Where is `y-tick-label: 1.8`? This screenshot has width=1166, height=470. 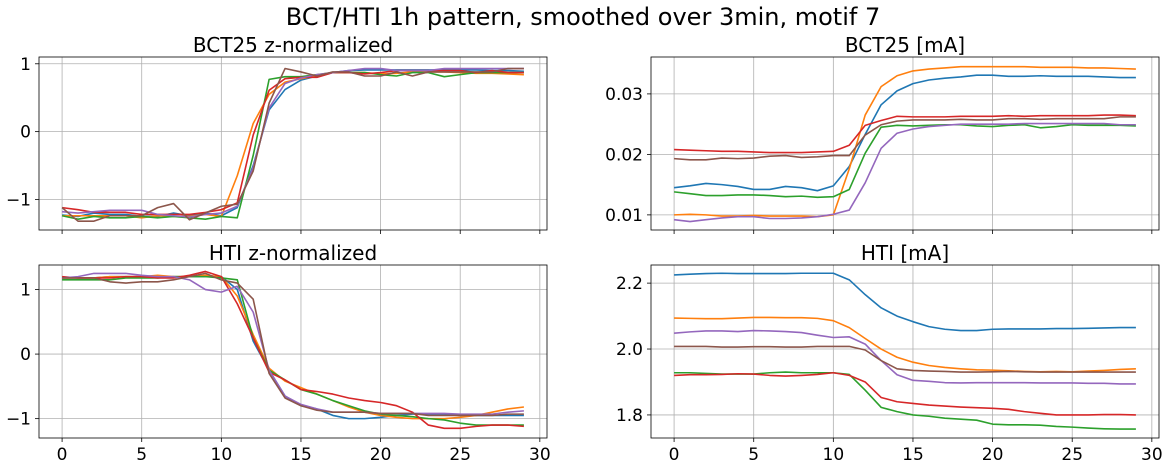 y-tick-label: 1.8 is located at coordinates (629, 416).